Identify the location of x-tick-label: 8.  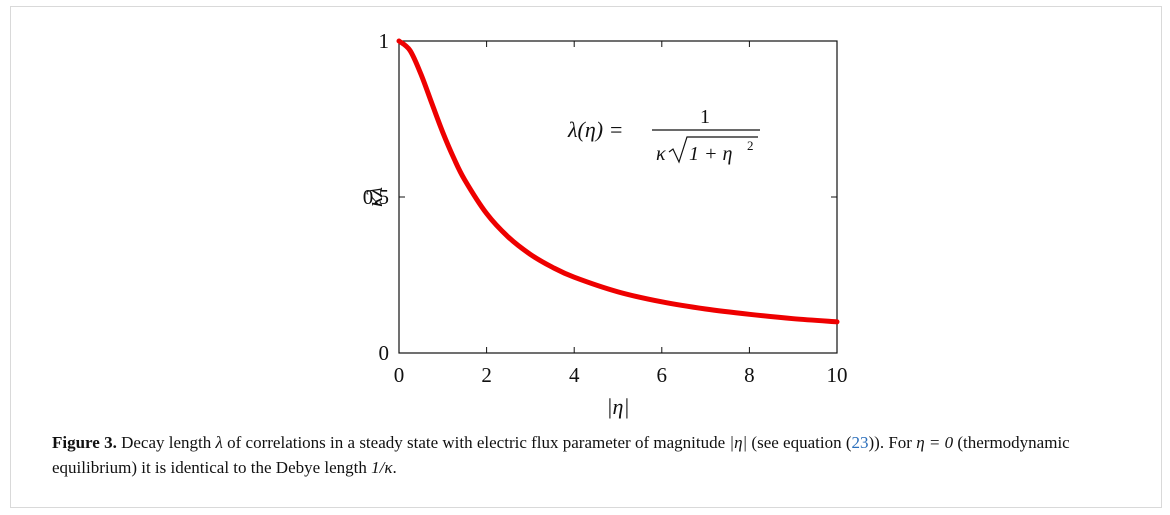
(749, 375).